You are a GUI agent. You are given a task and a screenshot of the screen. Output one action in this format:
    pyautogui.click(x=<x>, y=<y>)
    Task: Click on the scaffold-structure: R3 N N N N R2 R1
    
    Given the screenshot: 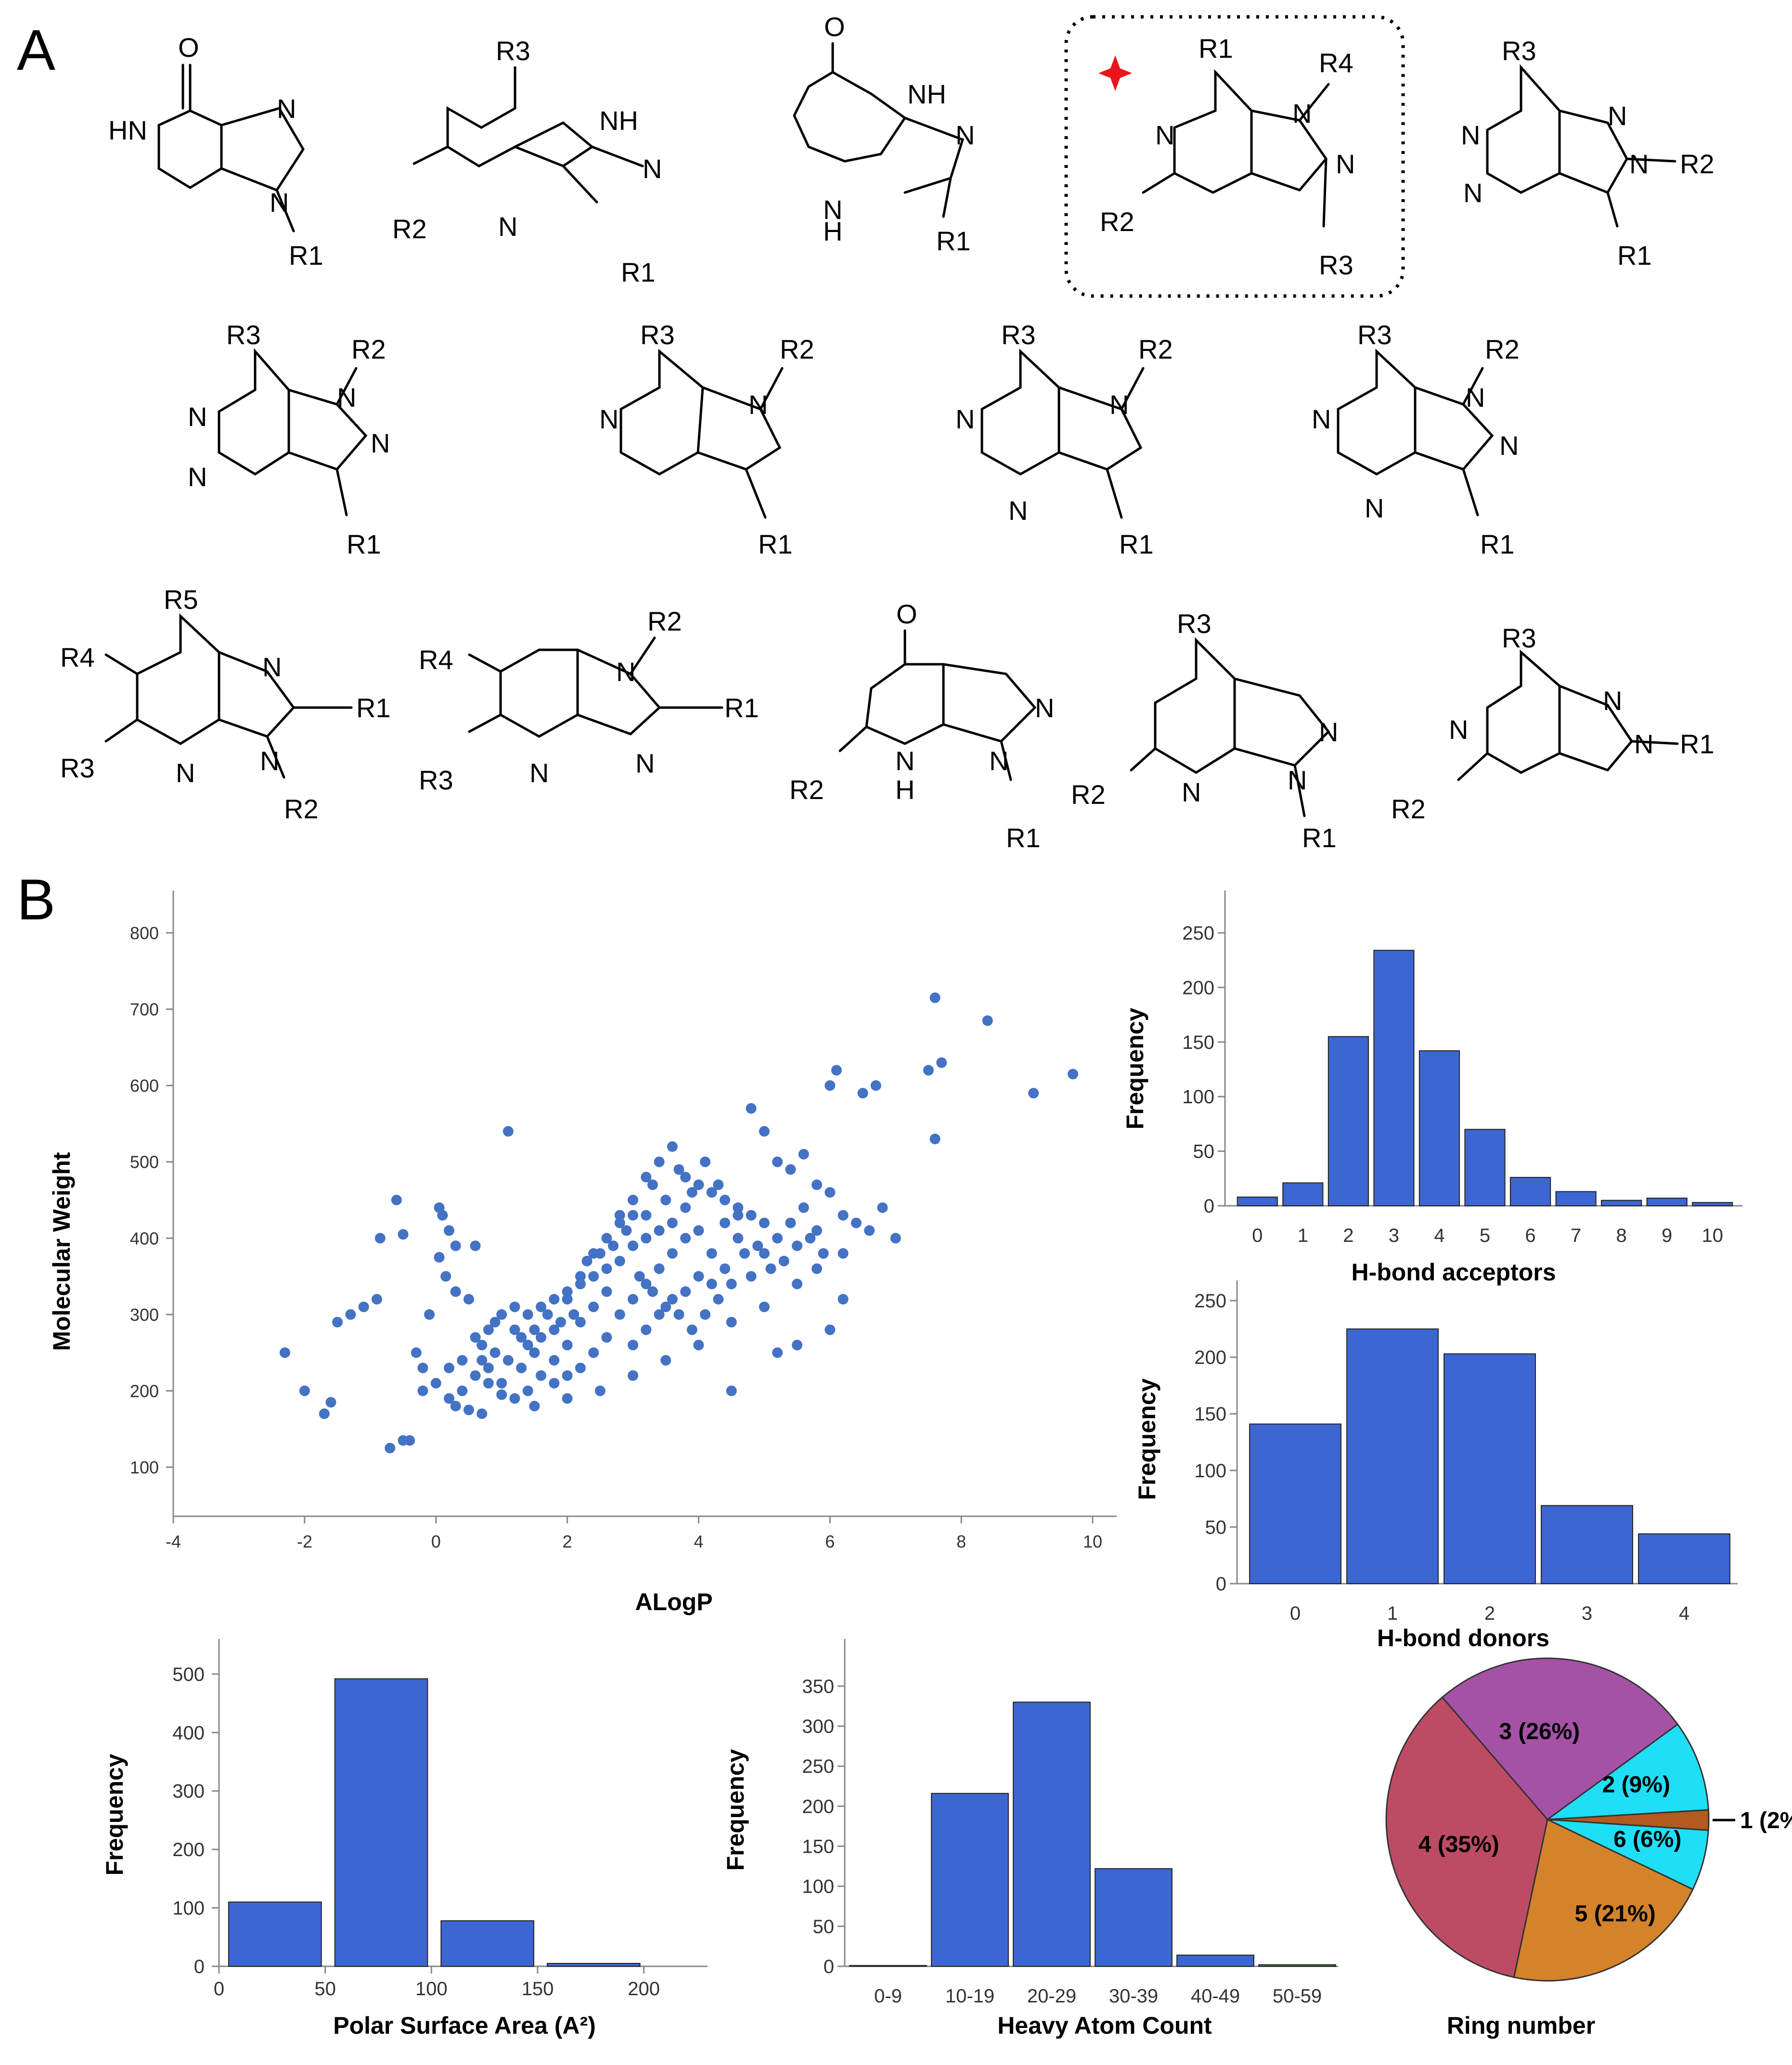 What is the action you would take?
    pyautogui.click(x=1588, y=153)
    